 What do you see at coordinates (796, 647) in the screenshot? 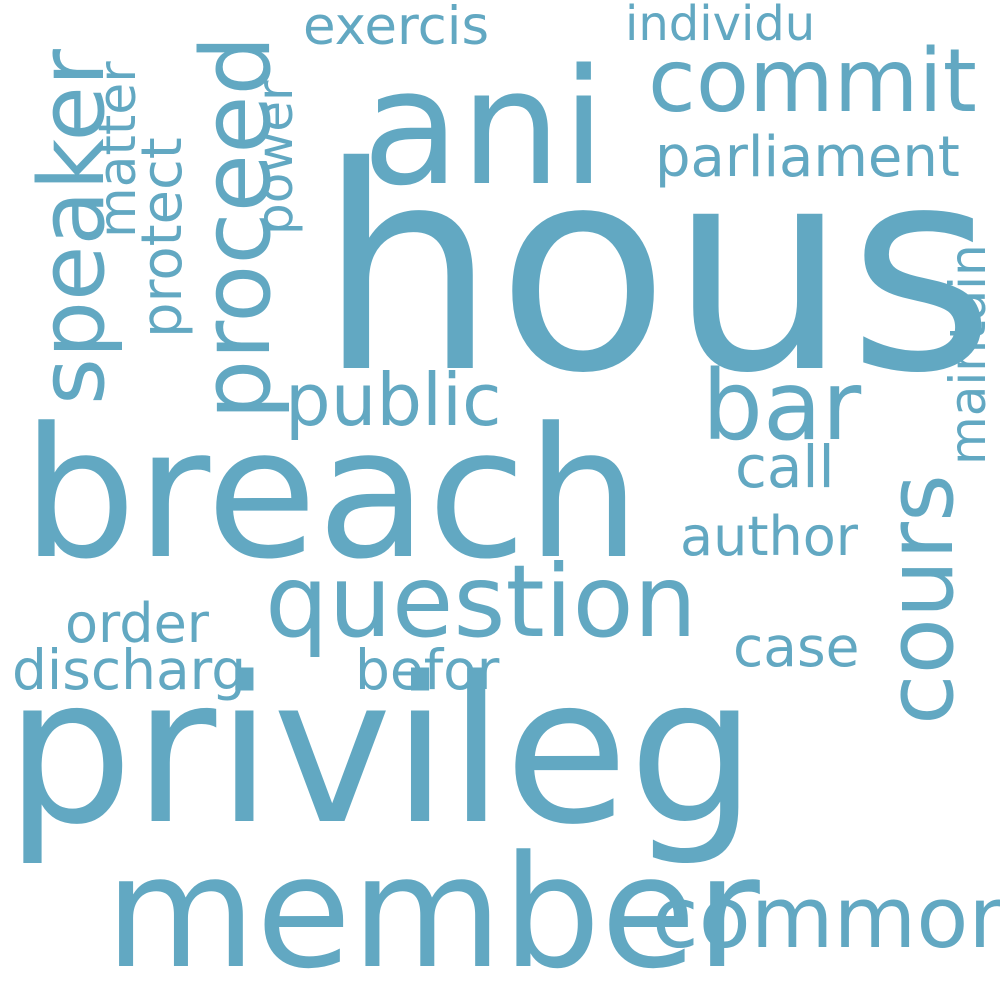
I see `word-case: case` at bounding box center [796, 647].